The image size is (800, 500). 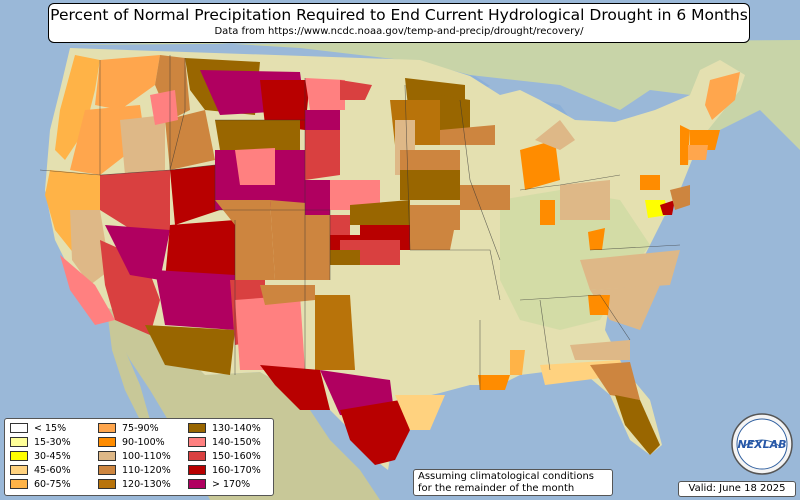 What do you see at coordinates (38, 429) in the screenshot?
I see `legend-item: < 15%` at bounding box center [38, 429].